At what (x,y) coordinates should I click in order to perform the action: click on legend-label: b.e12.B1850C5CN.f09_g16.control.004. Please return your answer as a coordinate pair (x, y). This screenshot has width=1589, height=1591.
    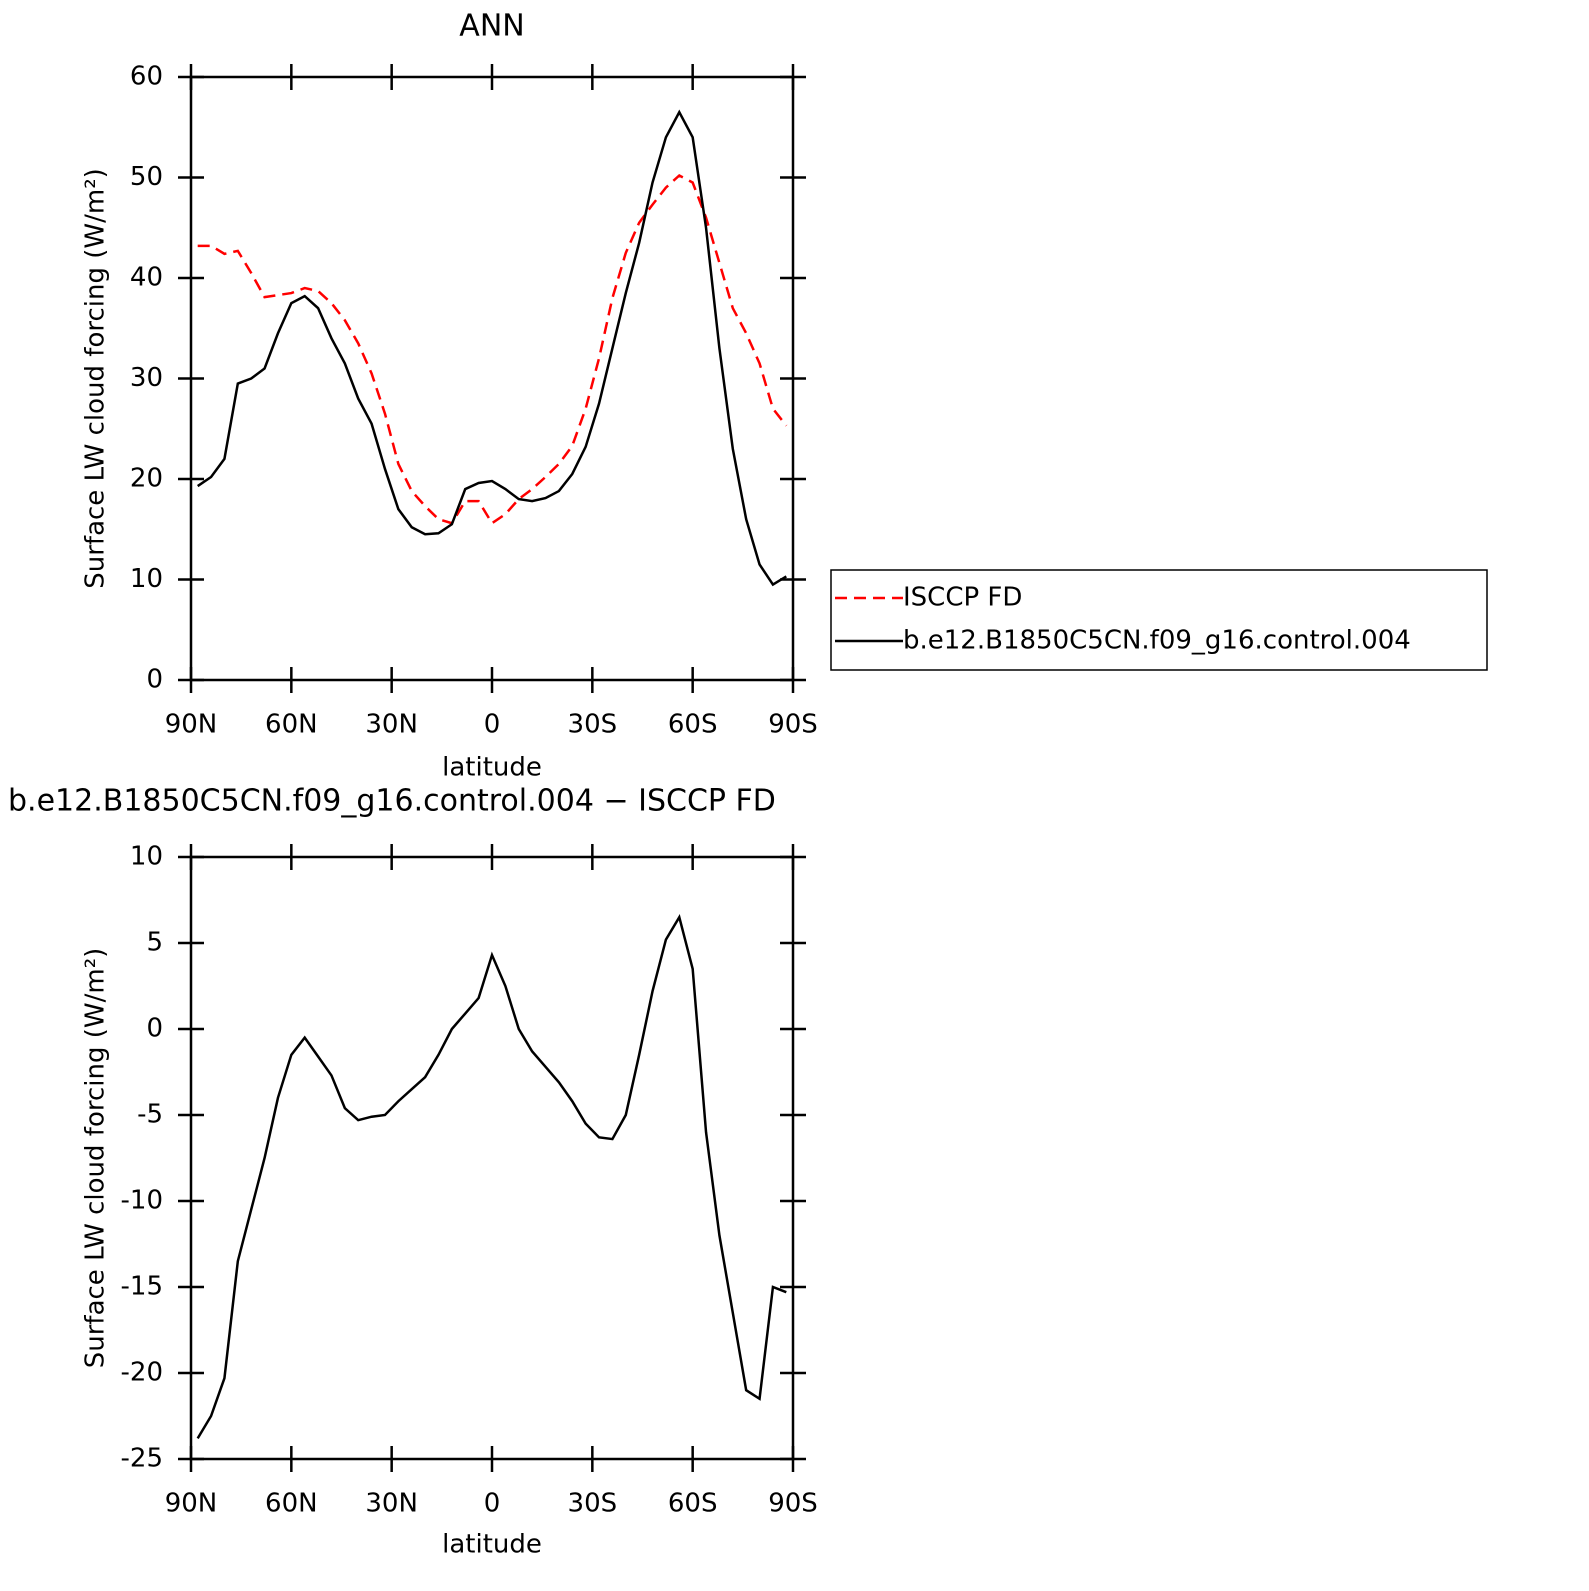
    Looking at the image, I should click on (1157, 641).